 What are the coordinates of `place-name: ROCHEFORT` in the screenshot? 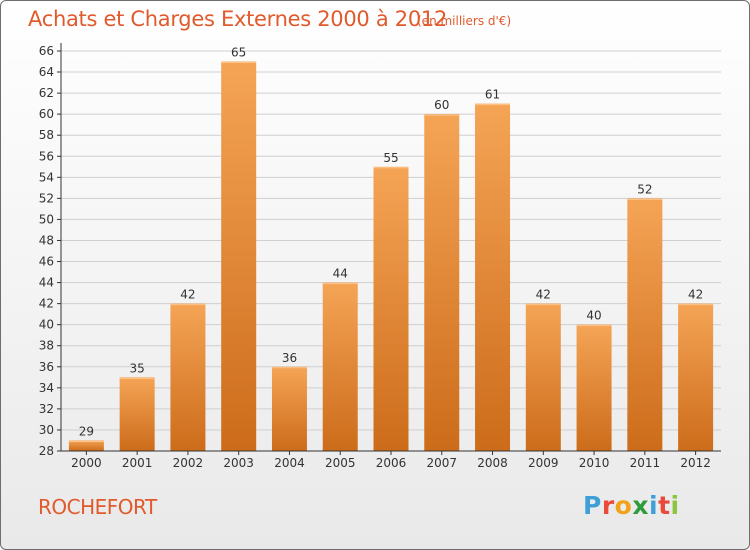 It's located at (97, 507).